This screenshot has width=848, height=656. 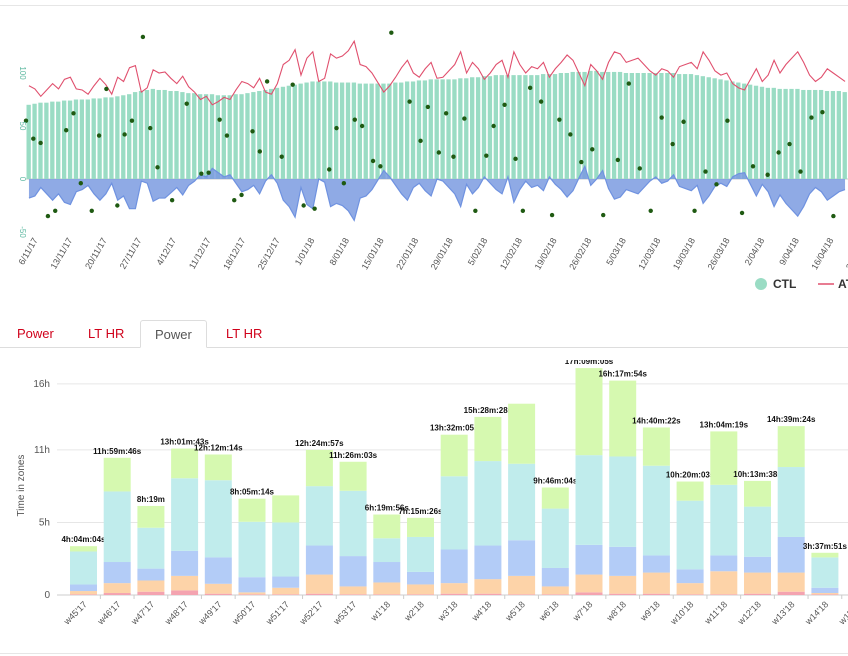 What do you see at coordinates (244, 333) in the screenshot?
I see `tab-lt-hr-2: LT HR` at bounding box center [244, 333].